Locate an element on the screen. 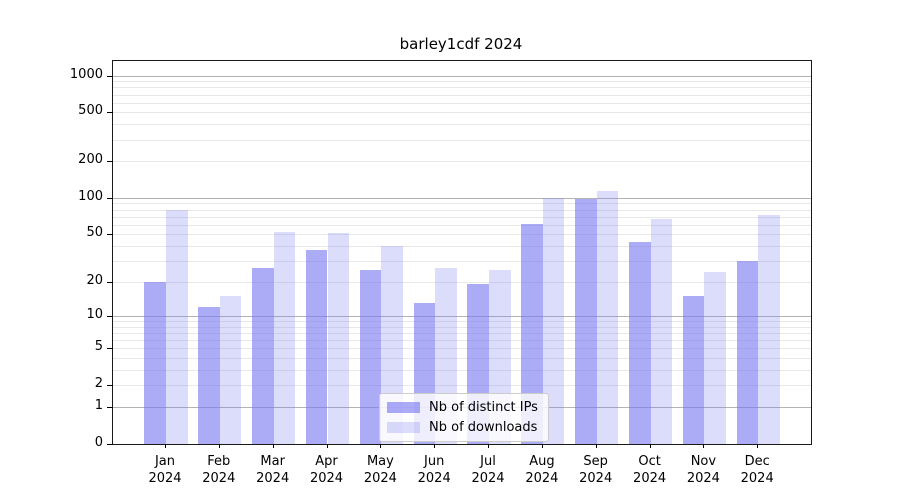 This screenshot has width=900, height=500. chart-title: barley1cdf 2024 is located at coordinates (461, 44).